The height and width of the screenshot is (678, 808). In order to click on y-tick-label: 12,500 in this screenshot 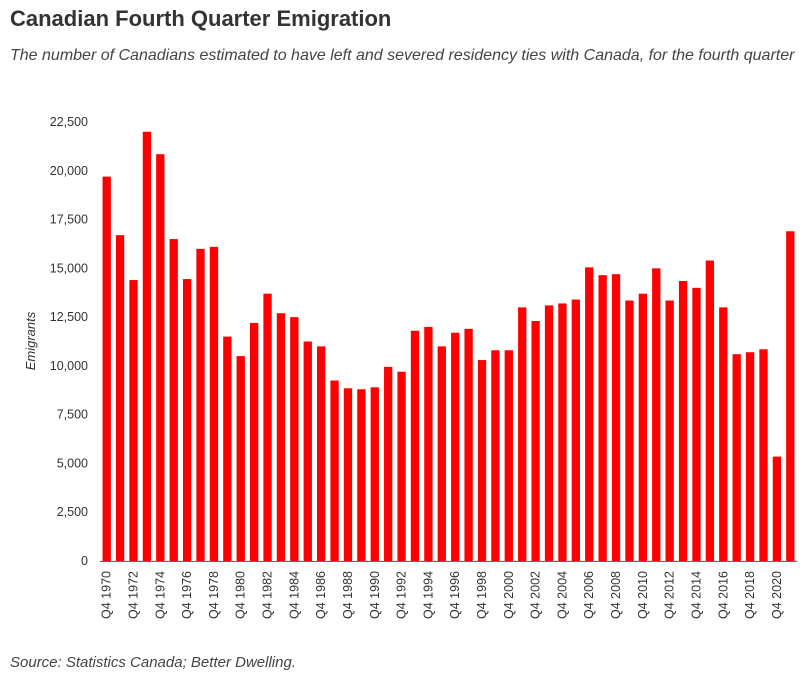, I will do `click(69, 317)`.